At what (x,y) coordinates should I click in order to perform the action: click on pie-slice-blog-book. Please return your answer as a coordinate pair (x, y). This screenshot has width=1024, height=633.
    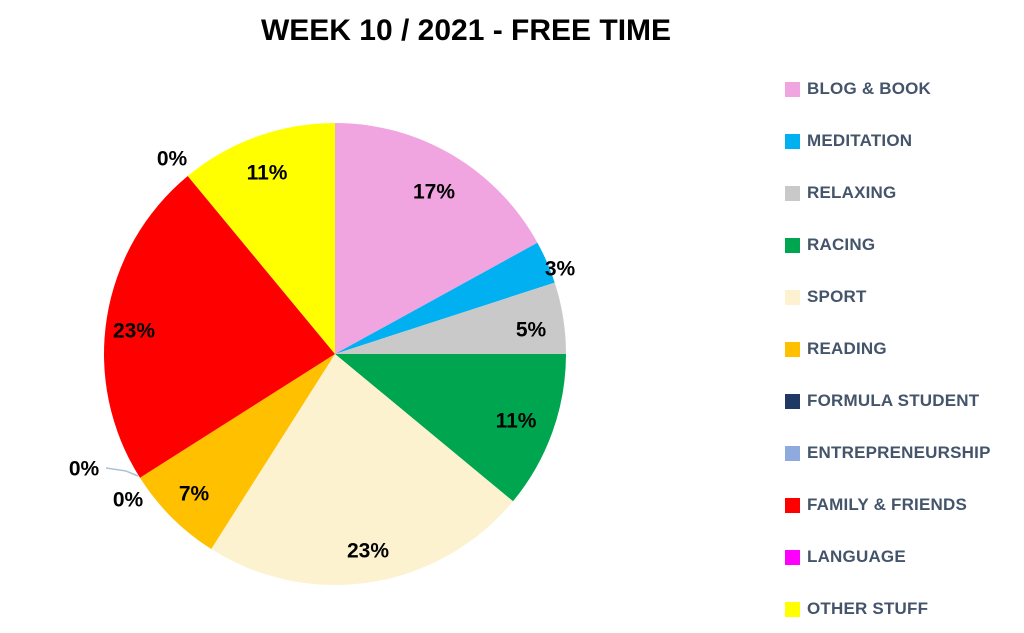
    Looking at the image, I should click on (436, 238).